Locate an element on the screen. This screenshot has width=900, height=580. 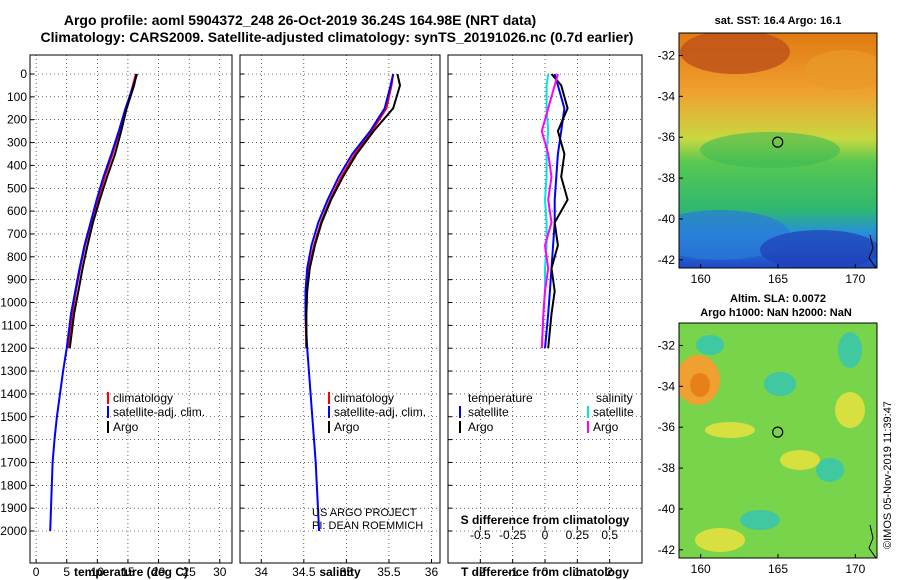
x-tick-label: 5 is located at coordinates (66, 572).